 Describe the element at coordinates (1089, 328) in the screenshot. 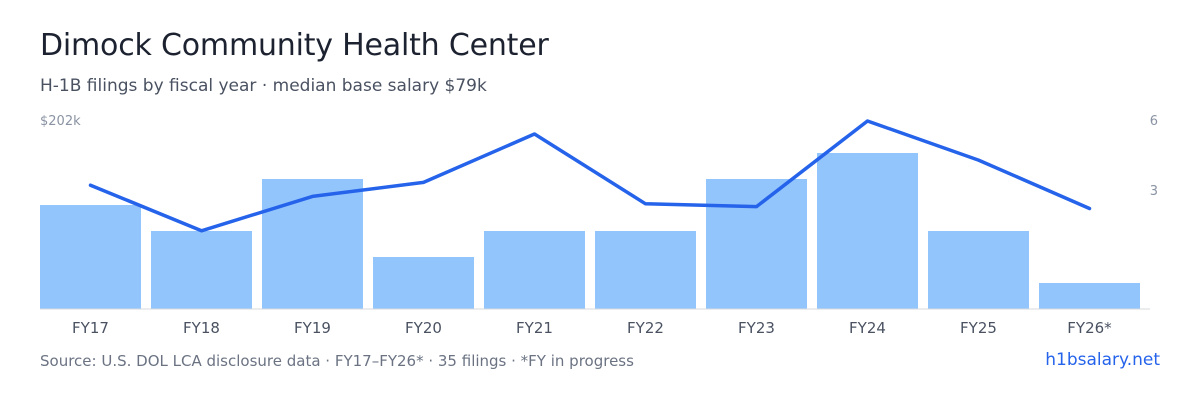

I see `x-tick-label: FY26*` at that location.